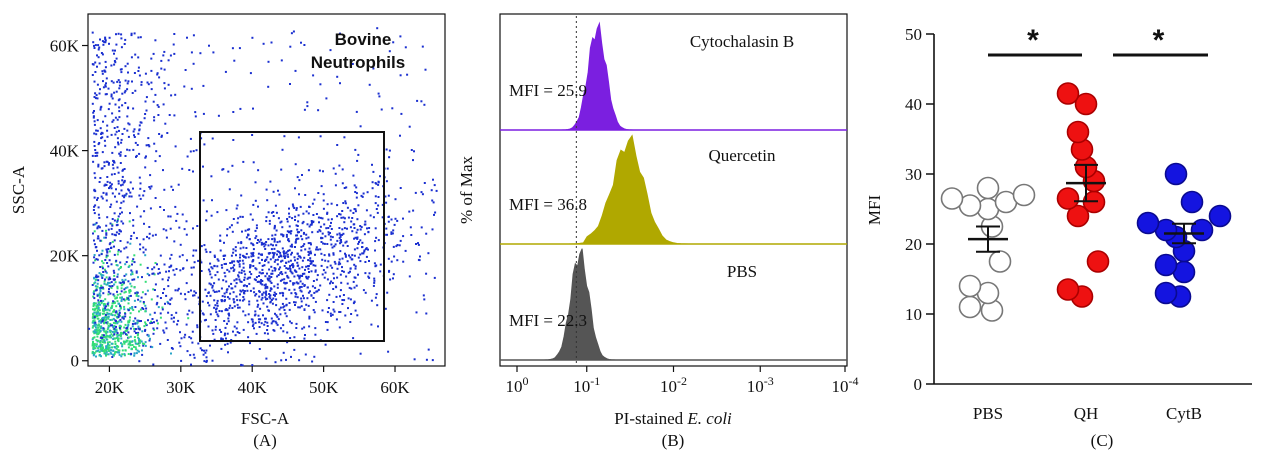 Image resolution: width=1263 pixels, height=453 pixels. Describe the element at coordinates (517, 385) in the screenshot. I see `x-tick-label: 100` at that location.